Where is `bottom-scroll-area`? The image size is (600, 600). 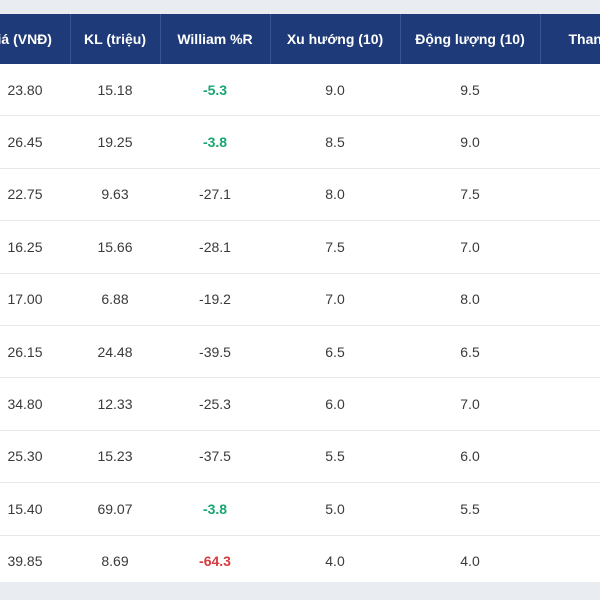 bottom-scroll-area is located at coordinates (300, 591).